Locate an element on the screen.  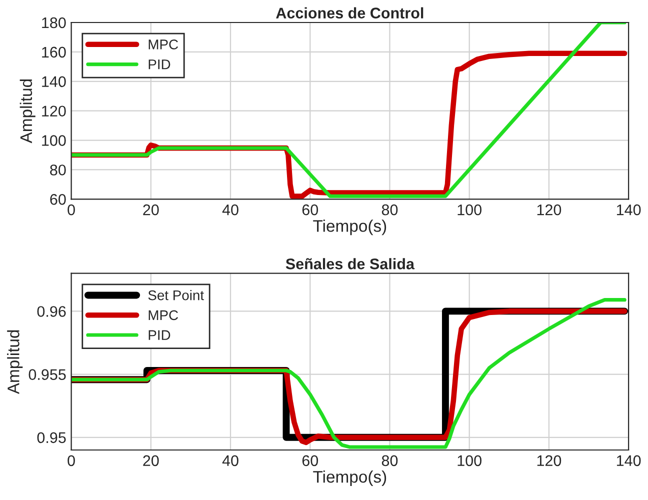
y-tick-label: 60 is located at coordinates (58, 199).